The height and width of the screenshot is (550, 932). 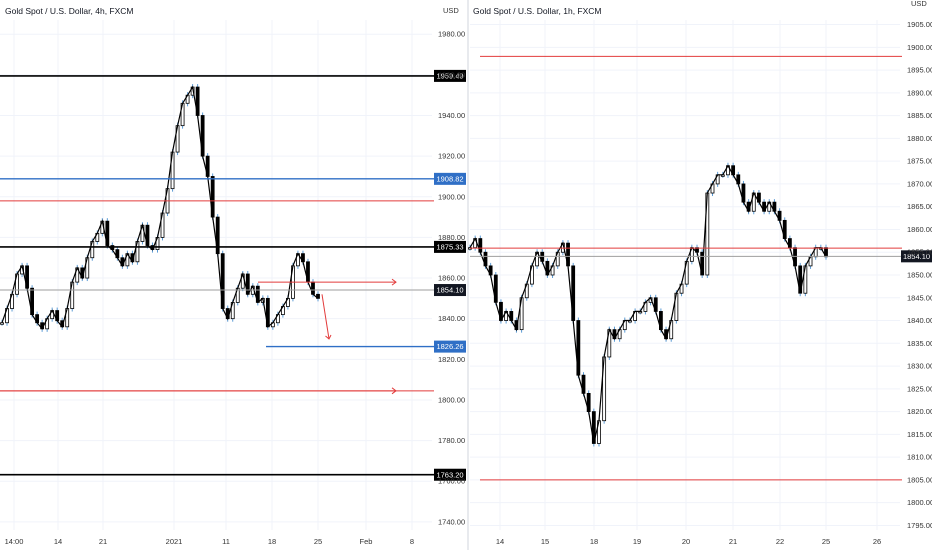 What do you see at coordinates (637, 541) in the screenshot?
I see `x-tick-label: 19` at bounding box center [637, 541].